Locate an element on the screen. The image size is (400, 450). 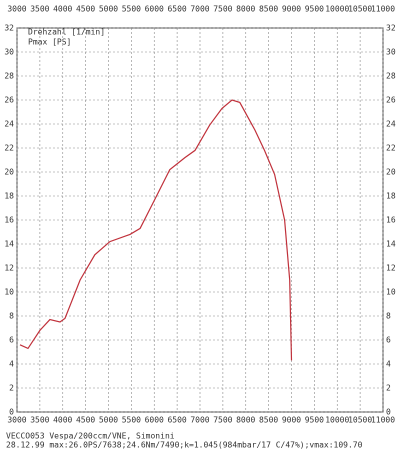
legend-entry: Drehzahl [1/min] is located at coordinates (66, 32).